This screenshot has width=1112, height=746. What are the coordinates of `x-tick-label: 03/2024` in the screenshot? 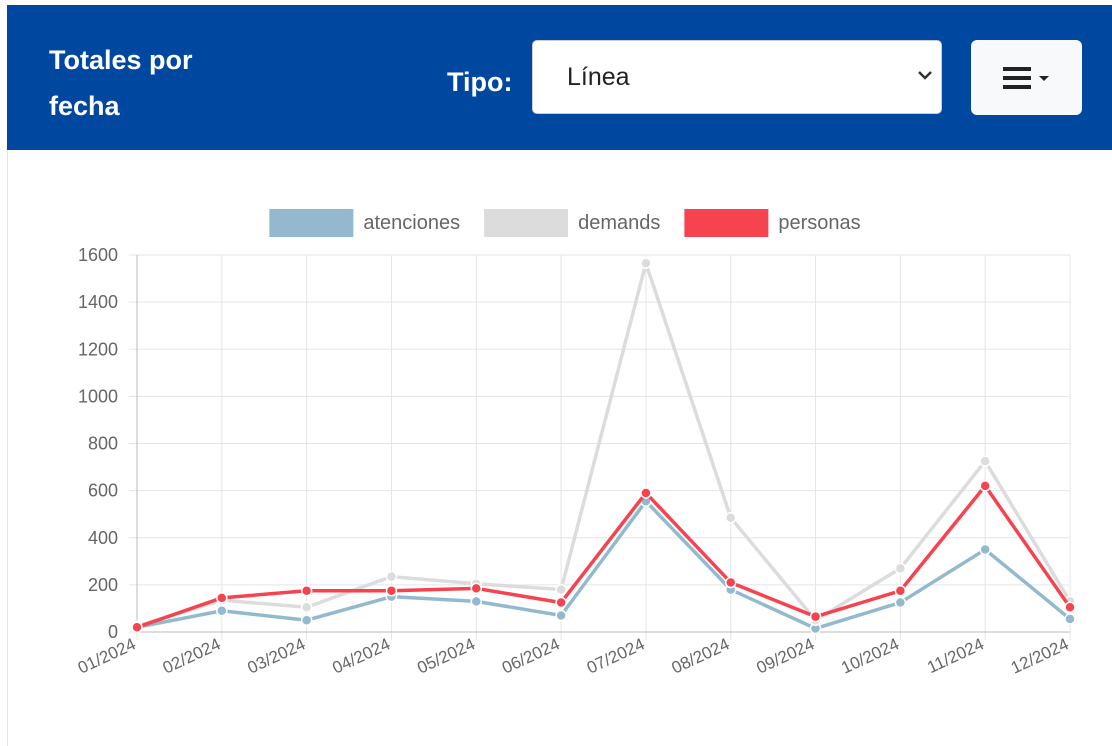 It's located at (277, 655).